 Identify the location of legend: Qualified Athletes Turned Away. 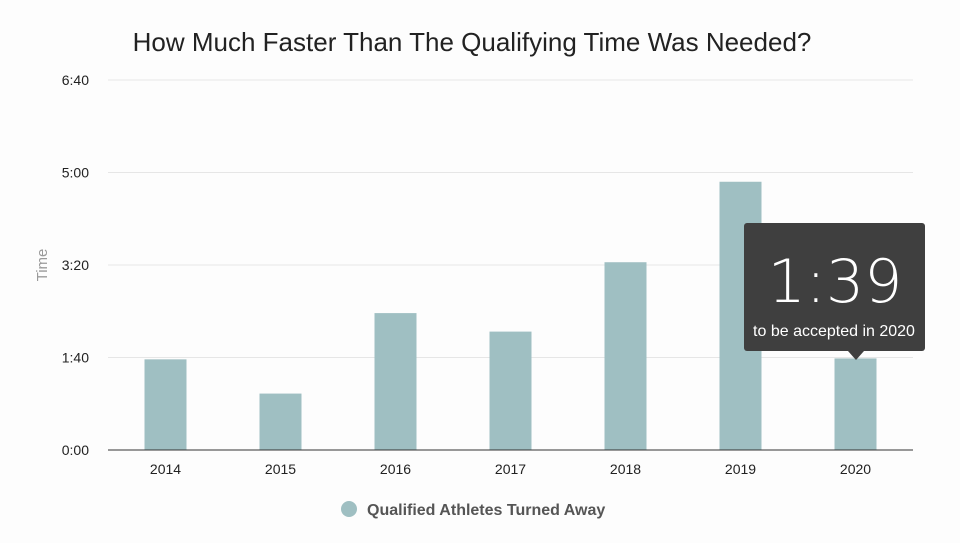
(473, 510).